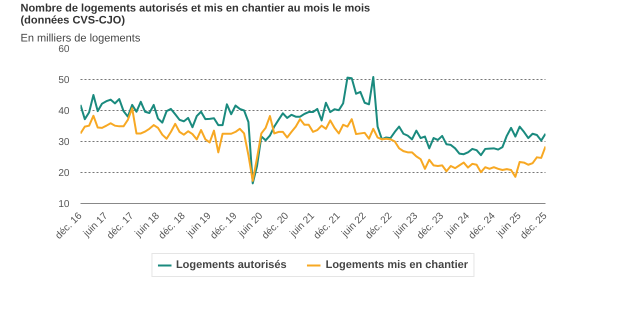 This screenshot has width=640, height=320. What do you see at coordinates (231, 265) in the screenshot?
I see `legend-label: Logements autorisés` at bounding box center [231, 265].